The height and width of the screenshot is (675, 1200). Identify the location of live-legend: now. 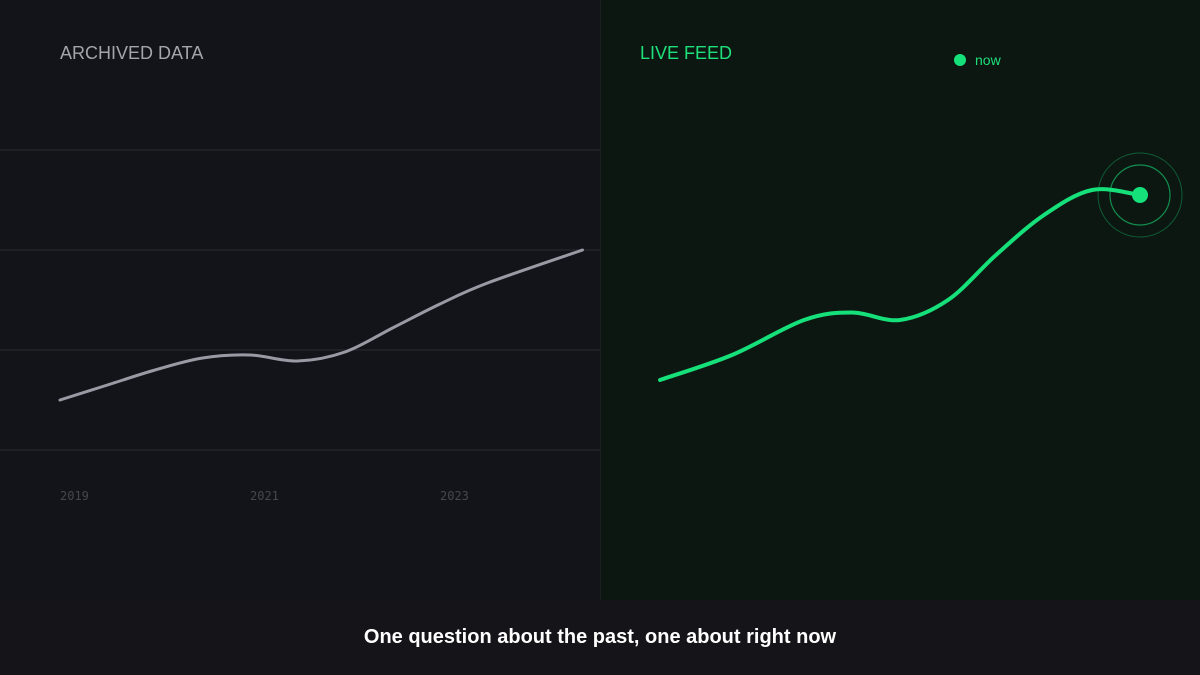
(977, 60).